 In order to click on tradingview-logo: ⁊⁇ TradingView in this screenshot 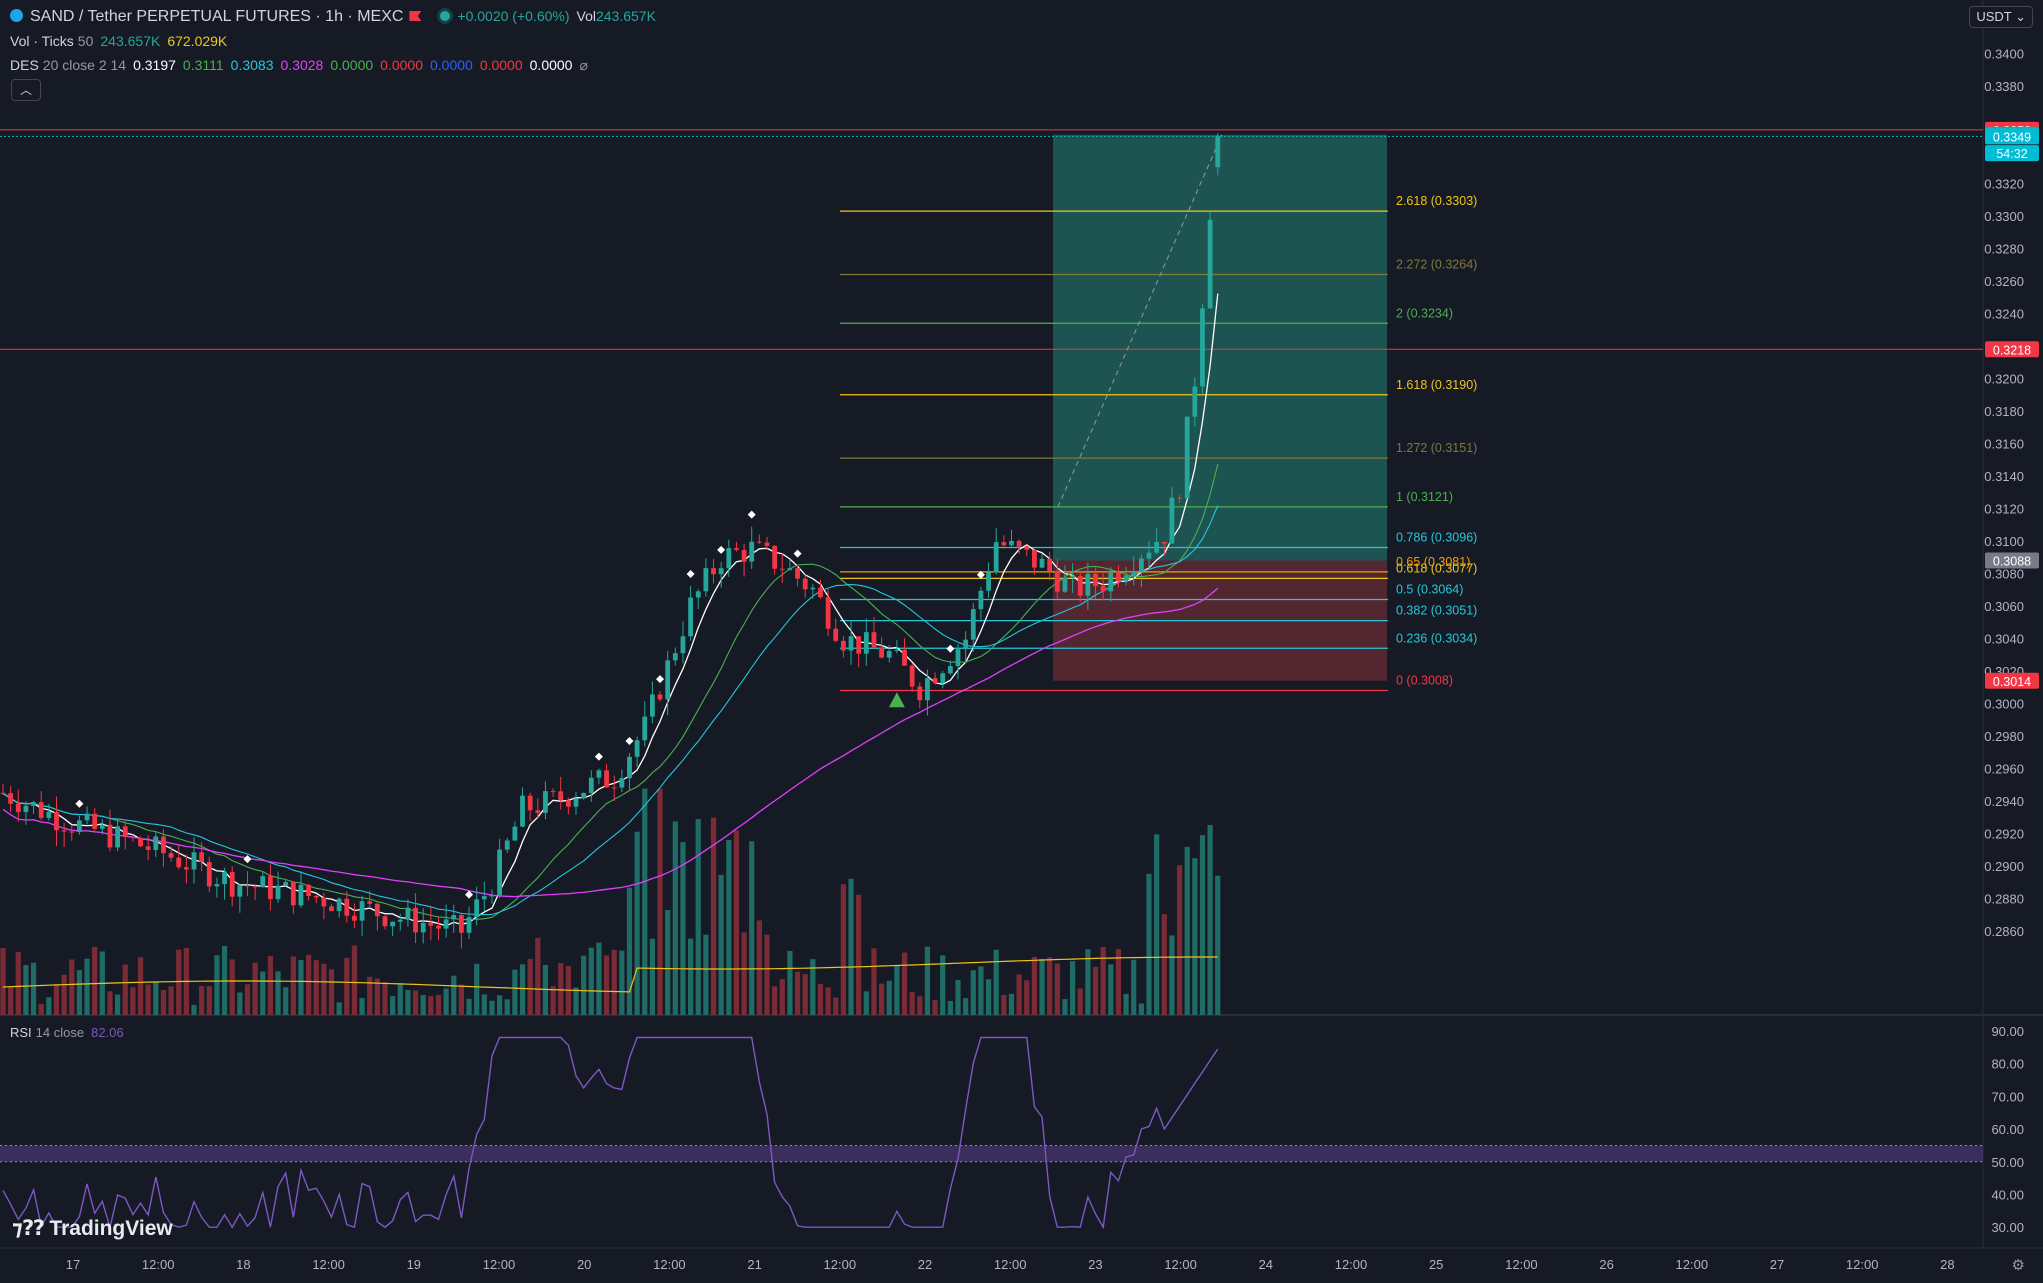, I will do `click(92, 1228)`.